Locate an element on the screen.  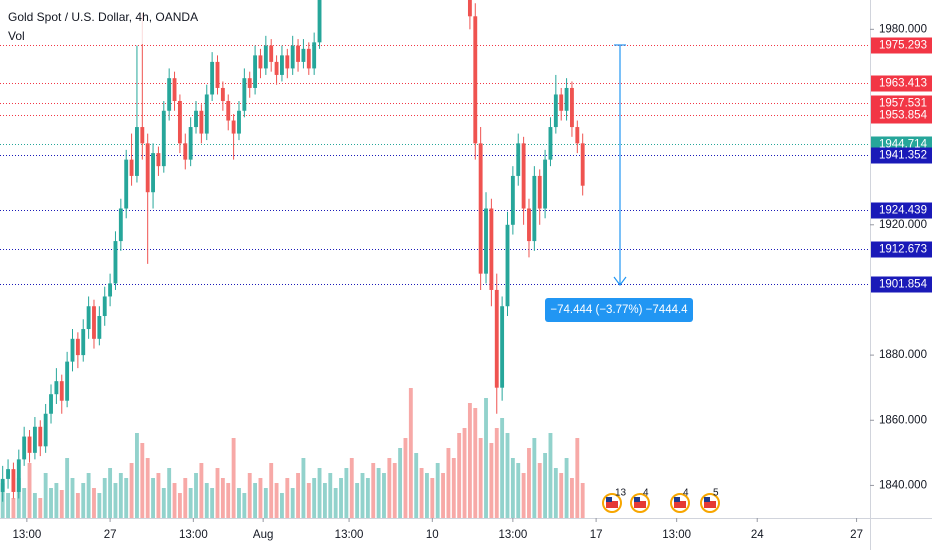
x-tick-label: 10 is located at coordinates (432, 535).